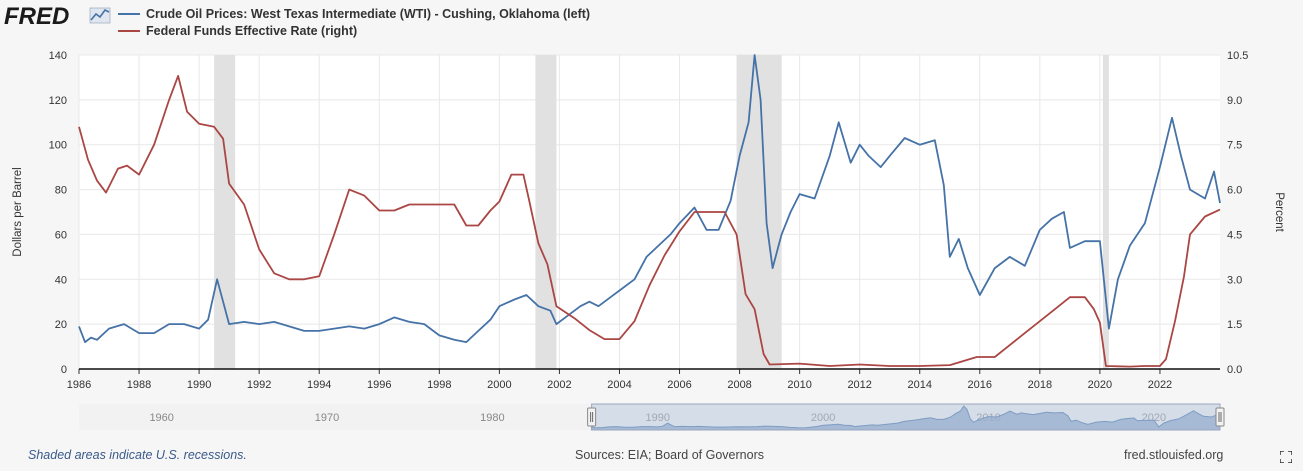 The width and height of the screenshot is (1303, 471). What do you see at coordinates (64, 370) in the screenshot?
I see `y-left-tick-label: 0` at bounding box center [64, 370].